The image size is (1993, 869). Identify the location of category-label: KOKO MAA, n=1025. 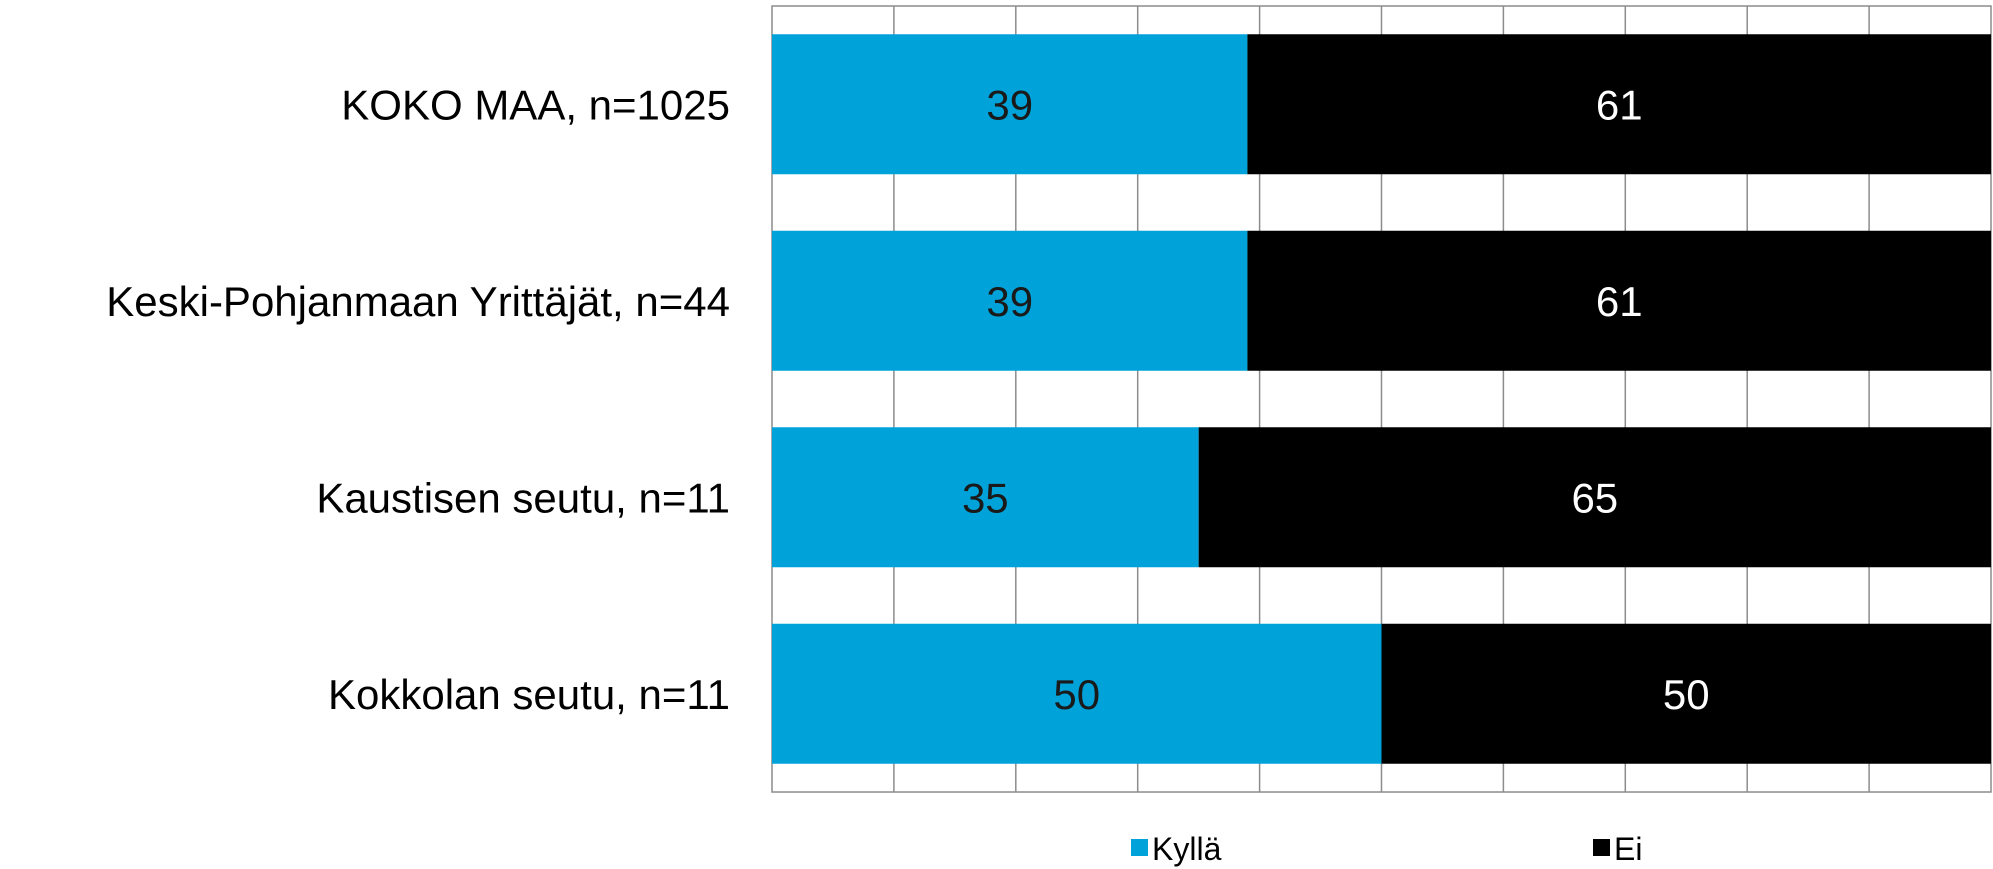
(535, 104).